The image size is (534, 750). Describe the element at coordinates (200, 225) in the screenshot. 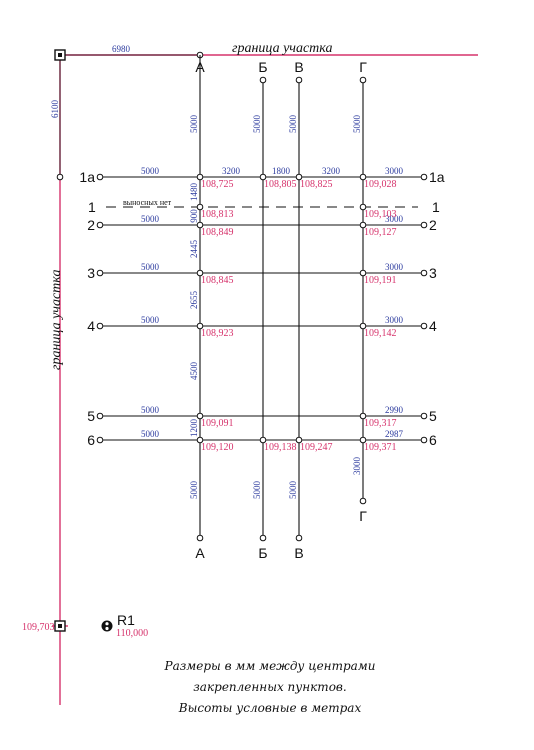

I see `point-2-A` at that location.